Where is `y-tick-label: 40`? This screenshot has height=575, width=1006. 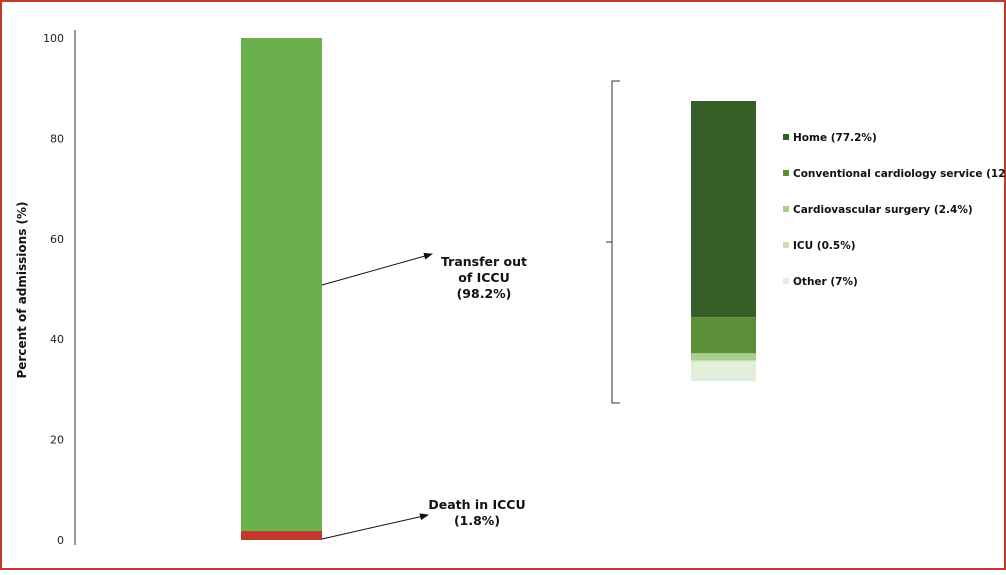
y-tick-label: 40 is located at coordinates (57, 339).